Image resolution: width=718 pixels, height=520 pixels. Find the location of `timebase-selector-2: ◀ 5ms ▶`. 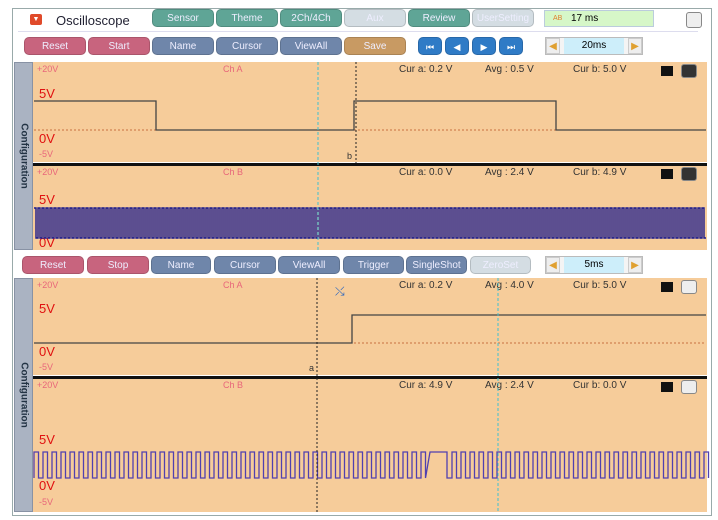

timebase-selector-2: ◀ 5ms ▶ is located at coordinates (594, 265).